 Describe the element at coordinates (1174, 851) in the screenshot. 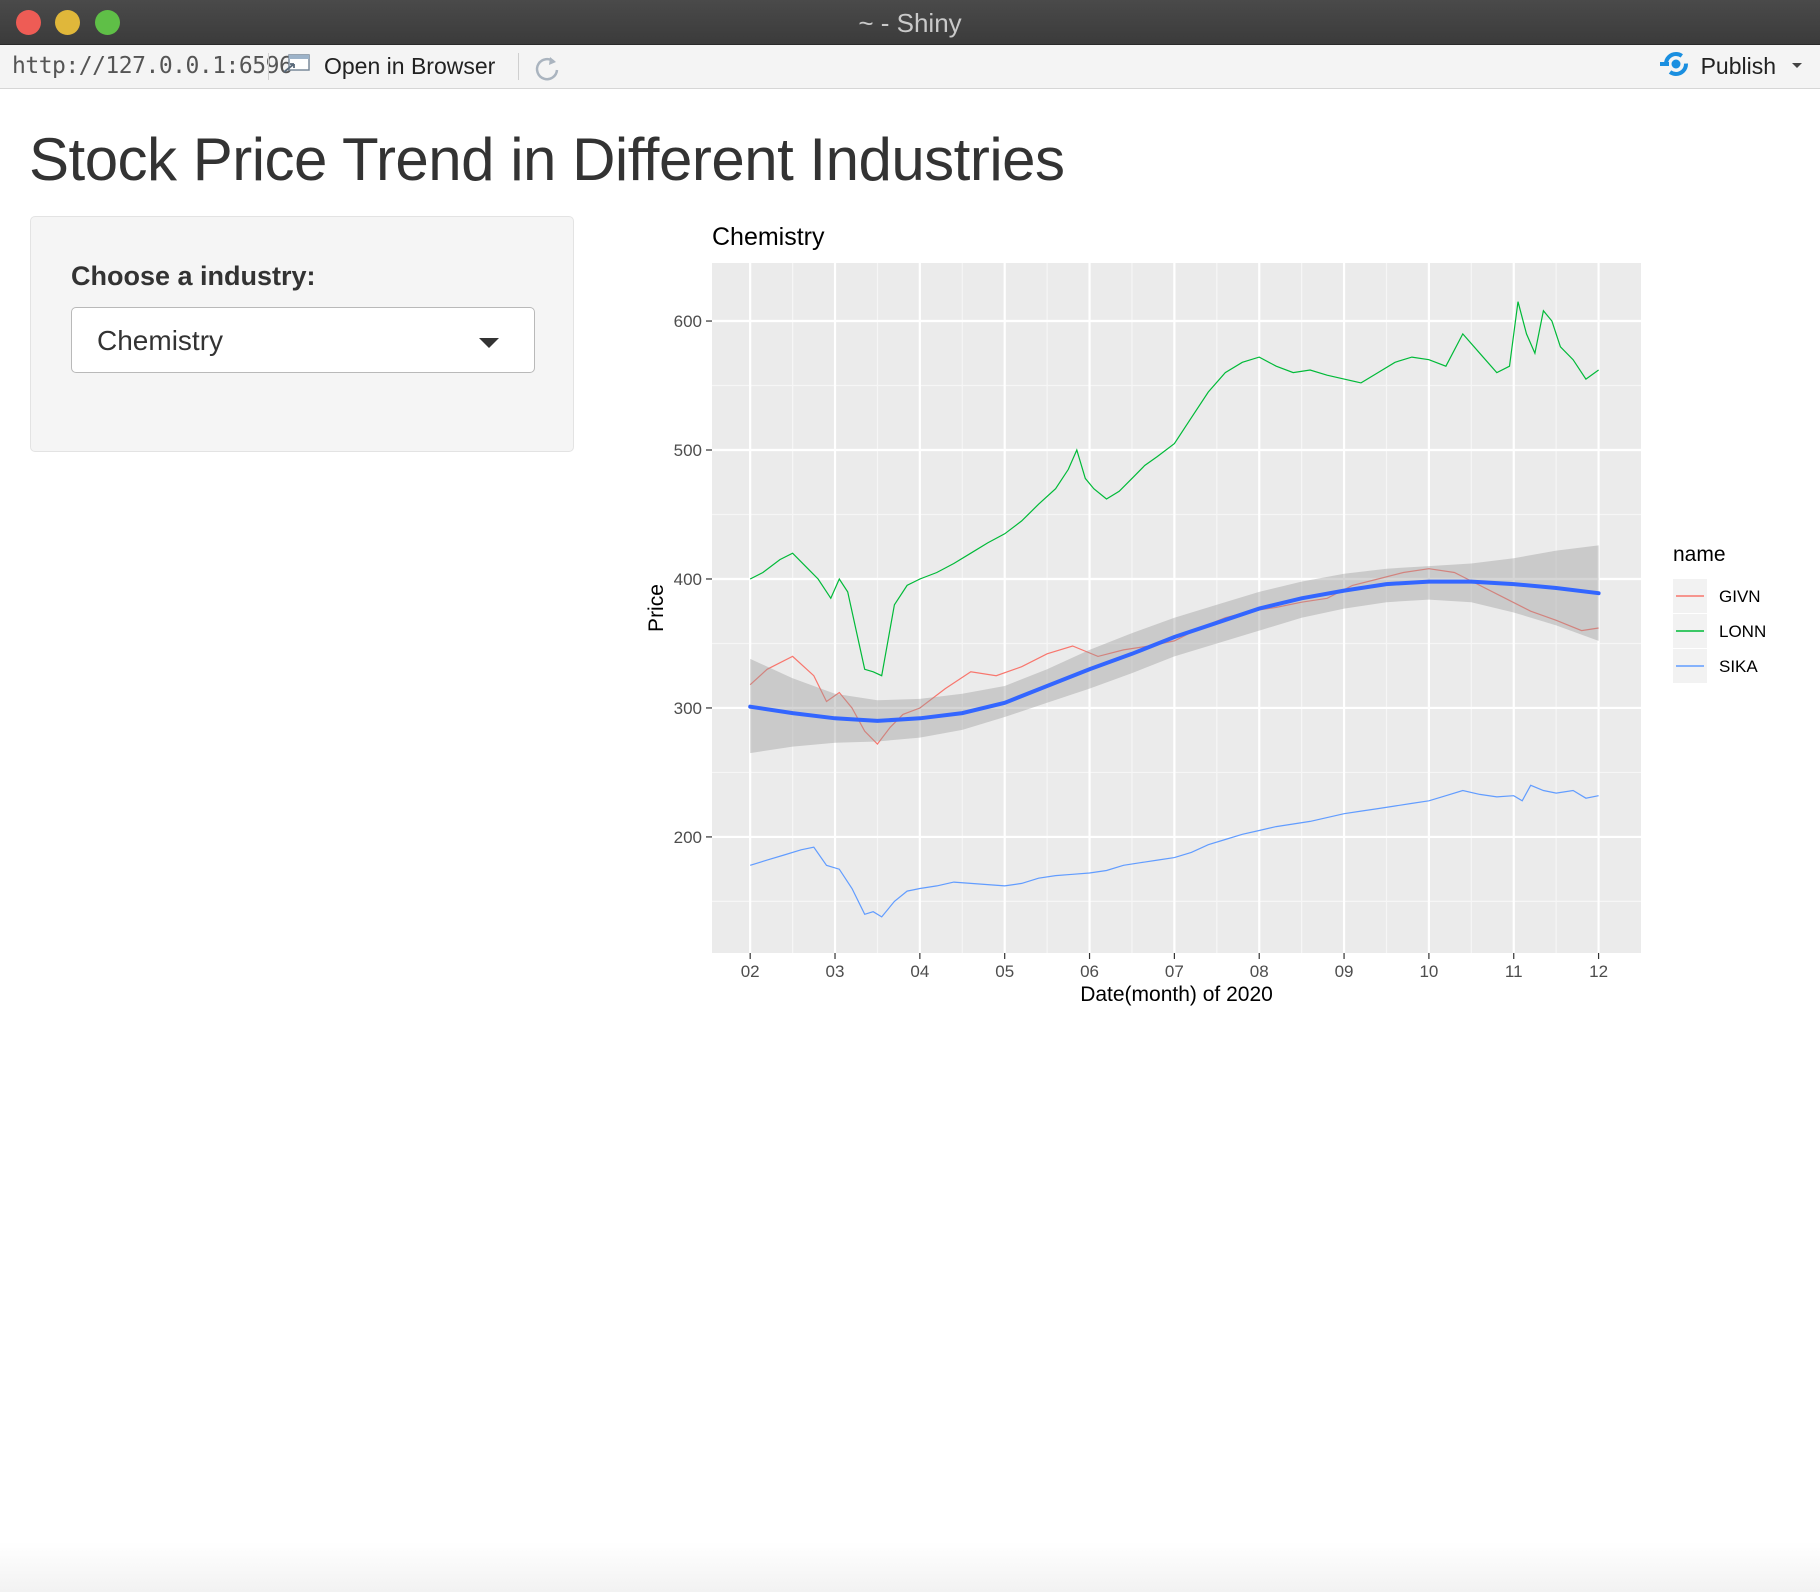

I see `series-line-sika` at that location.